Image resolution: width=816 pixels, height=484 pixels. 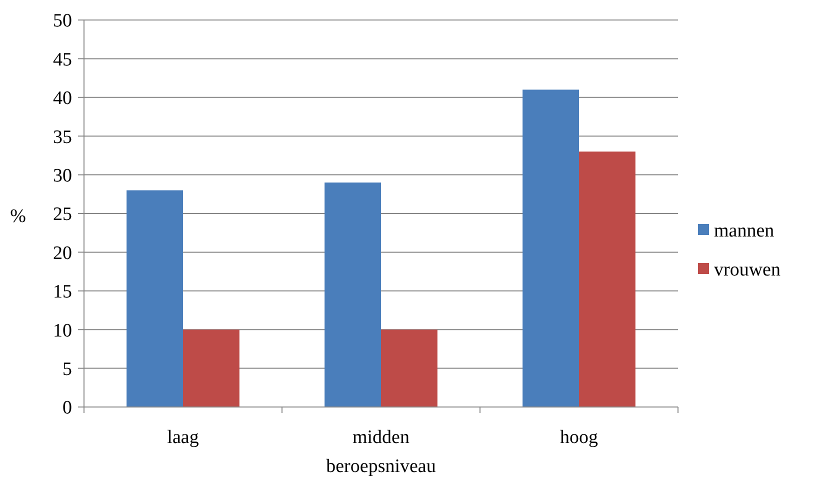 What do you see at coordinates (62, 137) in the screenshot?
I see `y-tick-label: 35` at bounding box center [62, 137].